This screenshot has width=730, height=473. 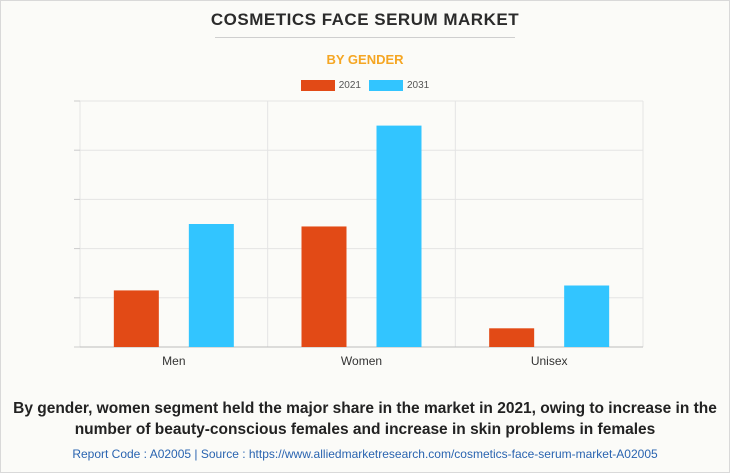 What do you see at coordinates (324, 286) in the screenshot?
I see `bar-women-2021` at bounding box center [324, 286].